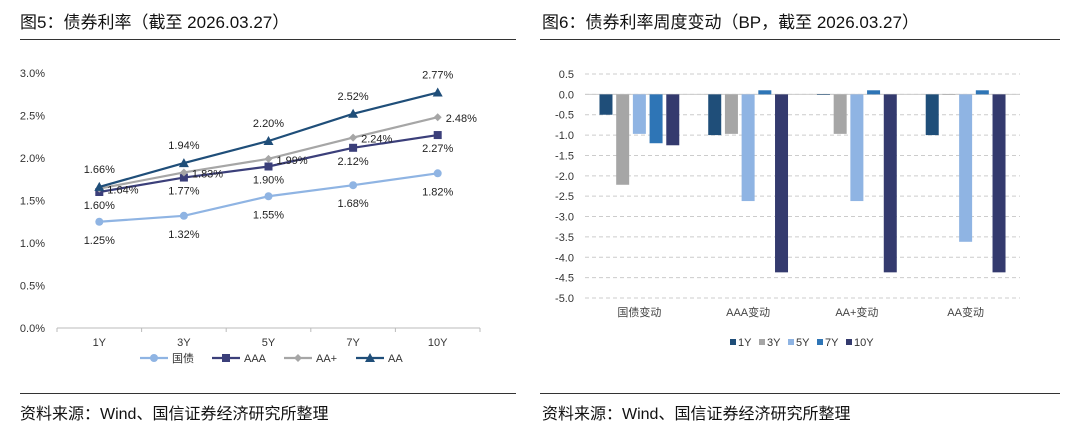  What do you see at coordinates (352, 97) in the screenshot?
I see `data-label: 2.52%` at bounding box center [352, 97].